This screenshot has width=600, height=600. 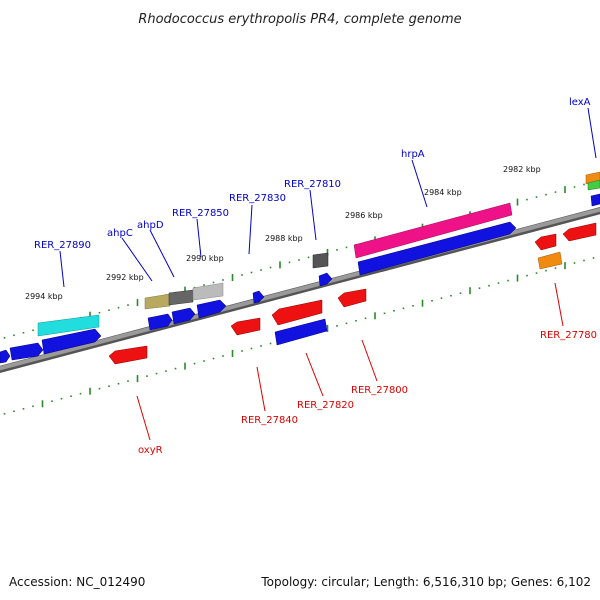 I want to click on tick-label: 2982 kbp, so click(x=522, y=169).